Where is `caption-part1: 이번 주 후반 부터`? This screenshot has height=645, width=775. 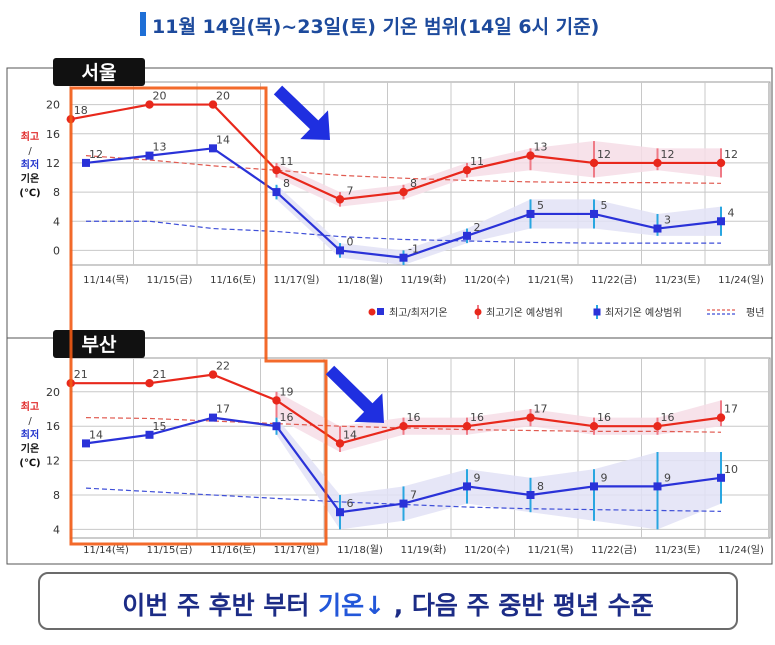 caption-part1: 이번 주 후반 부터 is located at coordinates (220, 605).